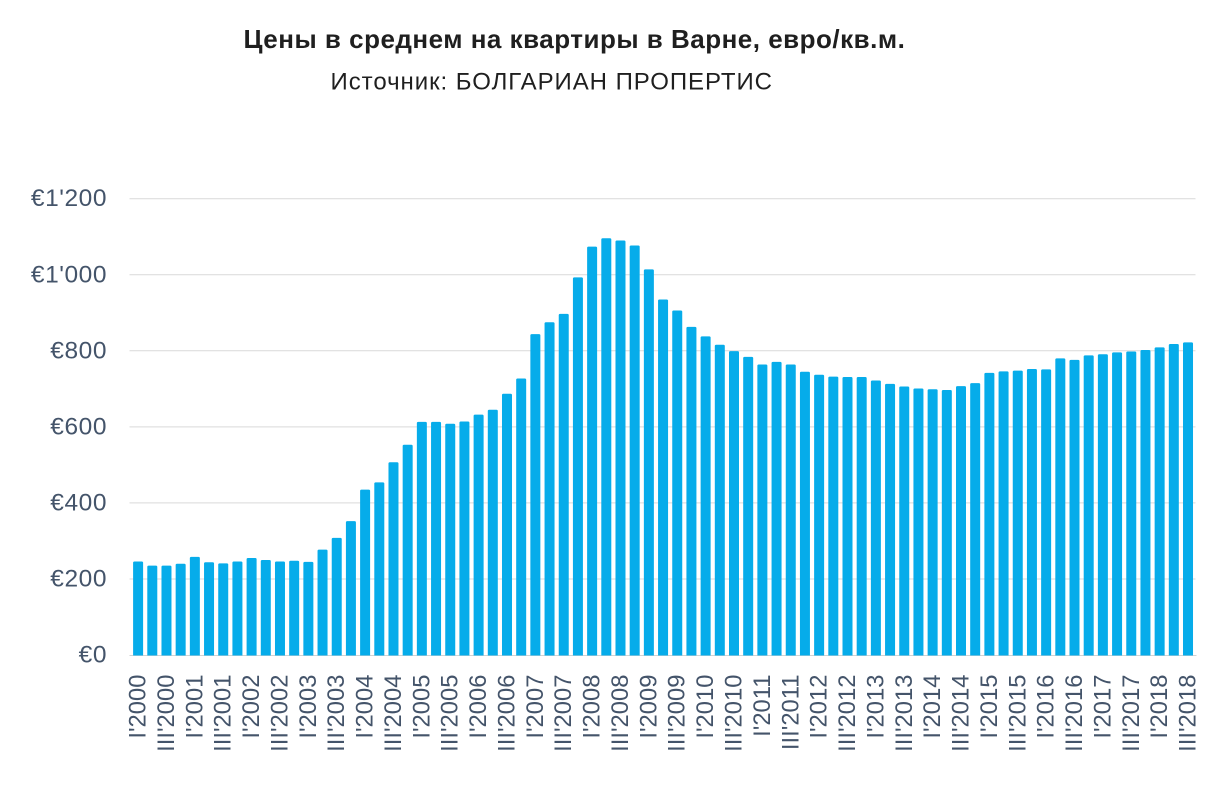  Describe the element at coordinates (535, 707) in the screenshot. I see `svg-text: I'2007` at that location.